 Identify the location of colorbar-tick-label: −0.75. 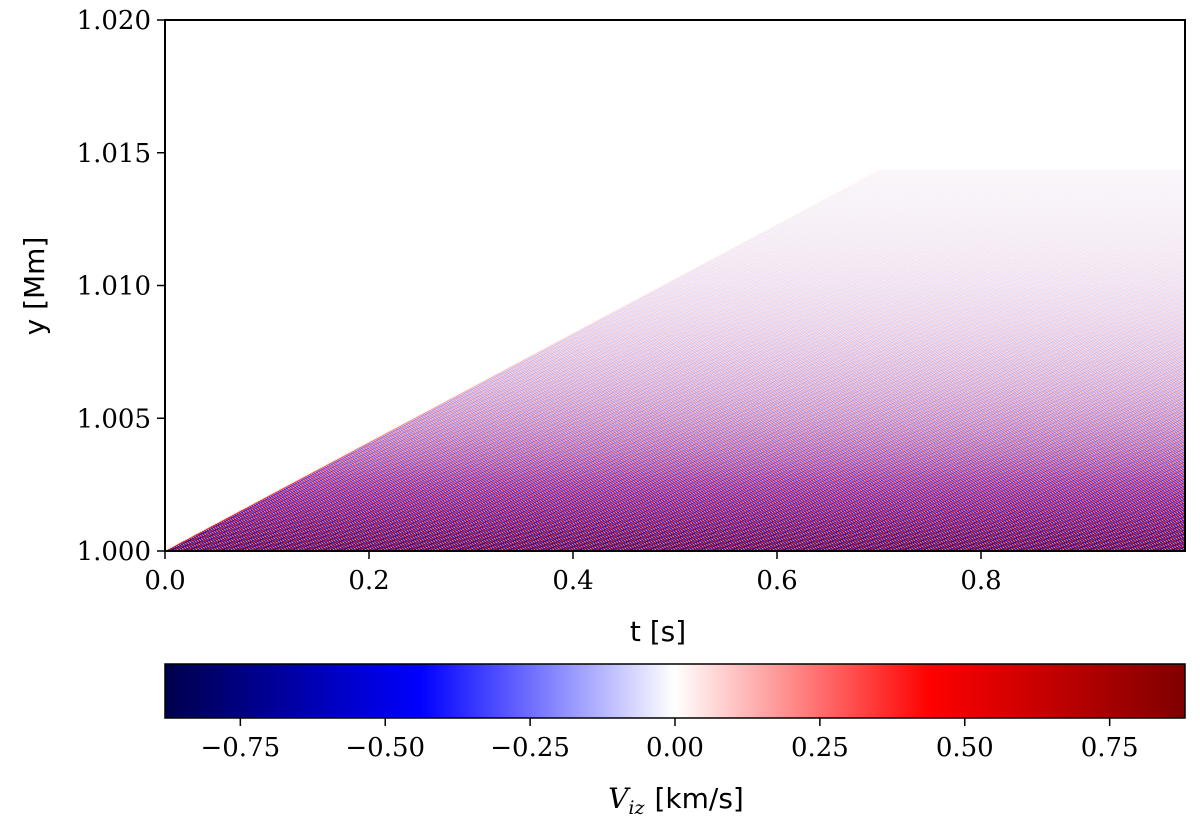
(240, 748).